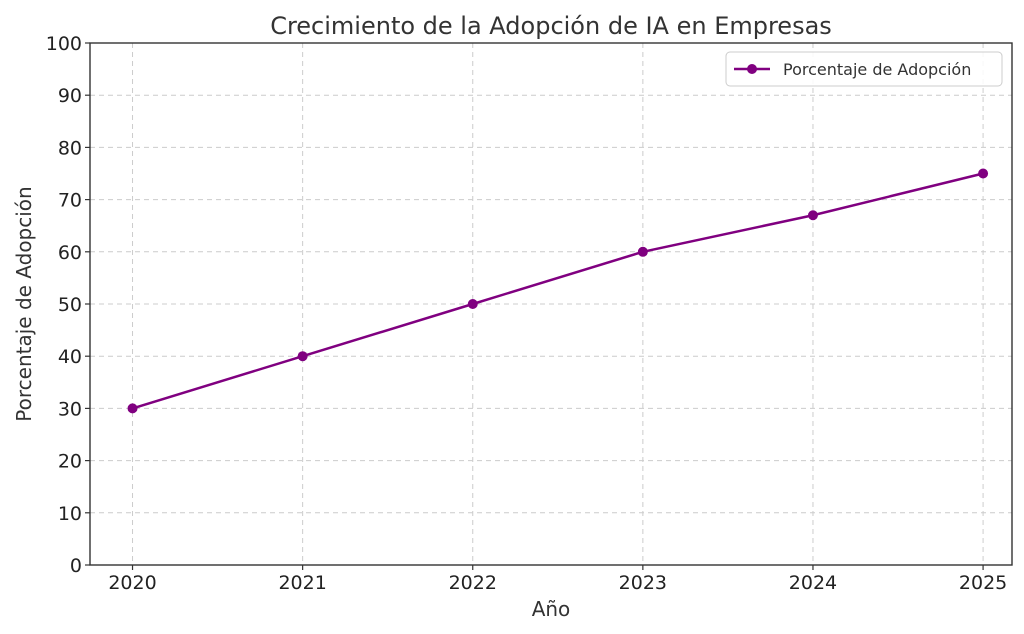 The width and height of the screenshot is (1024, 634). What do you see at coordinates (557, 579) in the screenshot?
I see `x-axis-ticks: 2020 2021 2022 2023 2024 2025` at bounding box center [557, 579].